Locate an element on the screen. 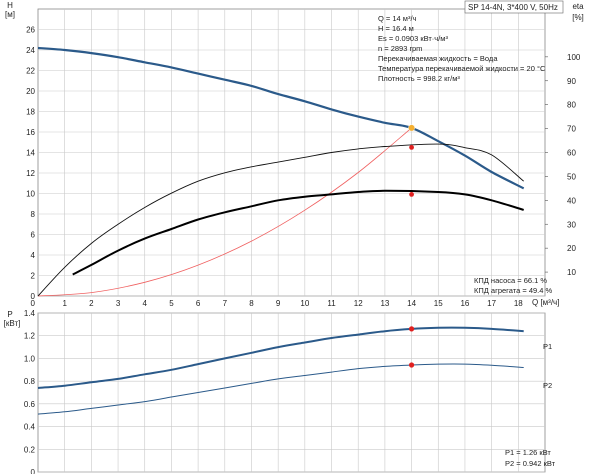 The width and height of the screenshot is (600, 474). x-tick-label: 16 is located at coordinates (464, 303).